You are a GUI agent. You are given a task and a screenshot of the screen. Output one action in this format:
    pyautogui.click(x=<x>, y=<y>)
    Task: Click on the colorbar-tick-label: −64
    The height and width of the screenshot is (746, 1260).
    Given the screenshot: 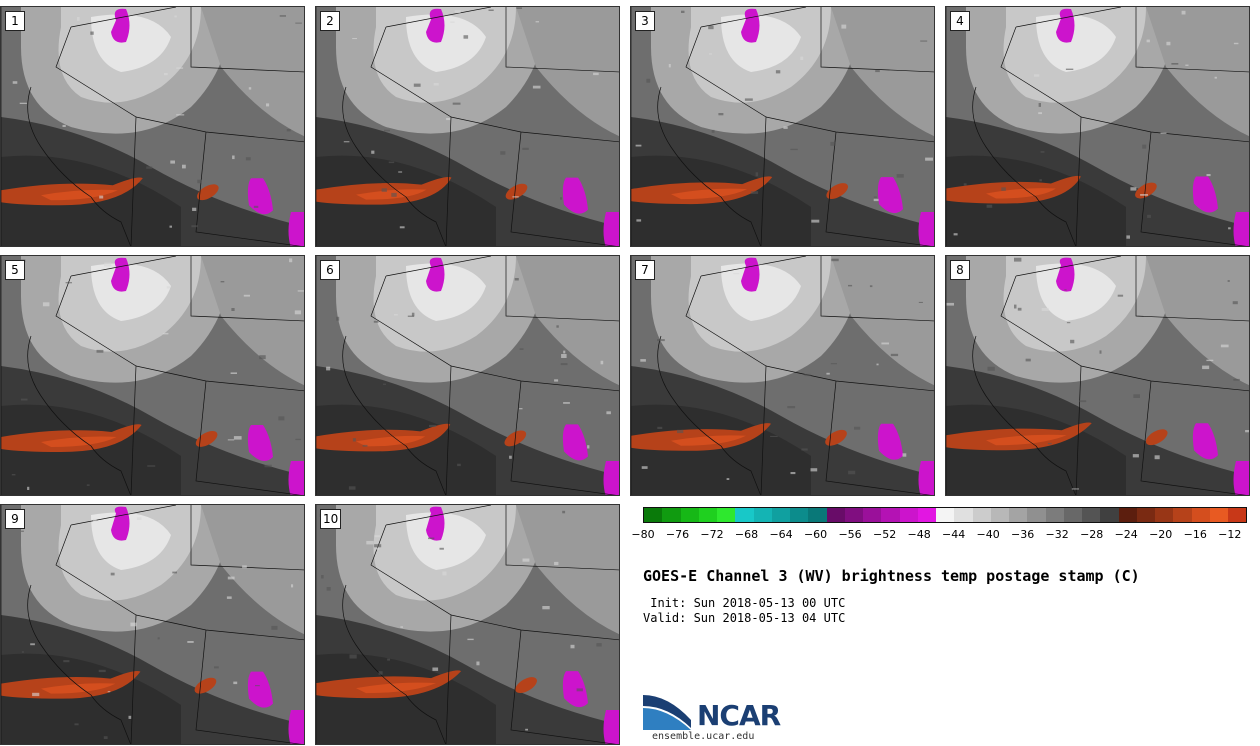 What is the action you would take?
    pyautogui.click(x=781, y=534)
    